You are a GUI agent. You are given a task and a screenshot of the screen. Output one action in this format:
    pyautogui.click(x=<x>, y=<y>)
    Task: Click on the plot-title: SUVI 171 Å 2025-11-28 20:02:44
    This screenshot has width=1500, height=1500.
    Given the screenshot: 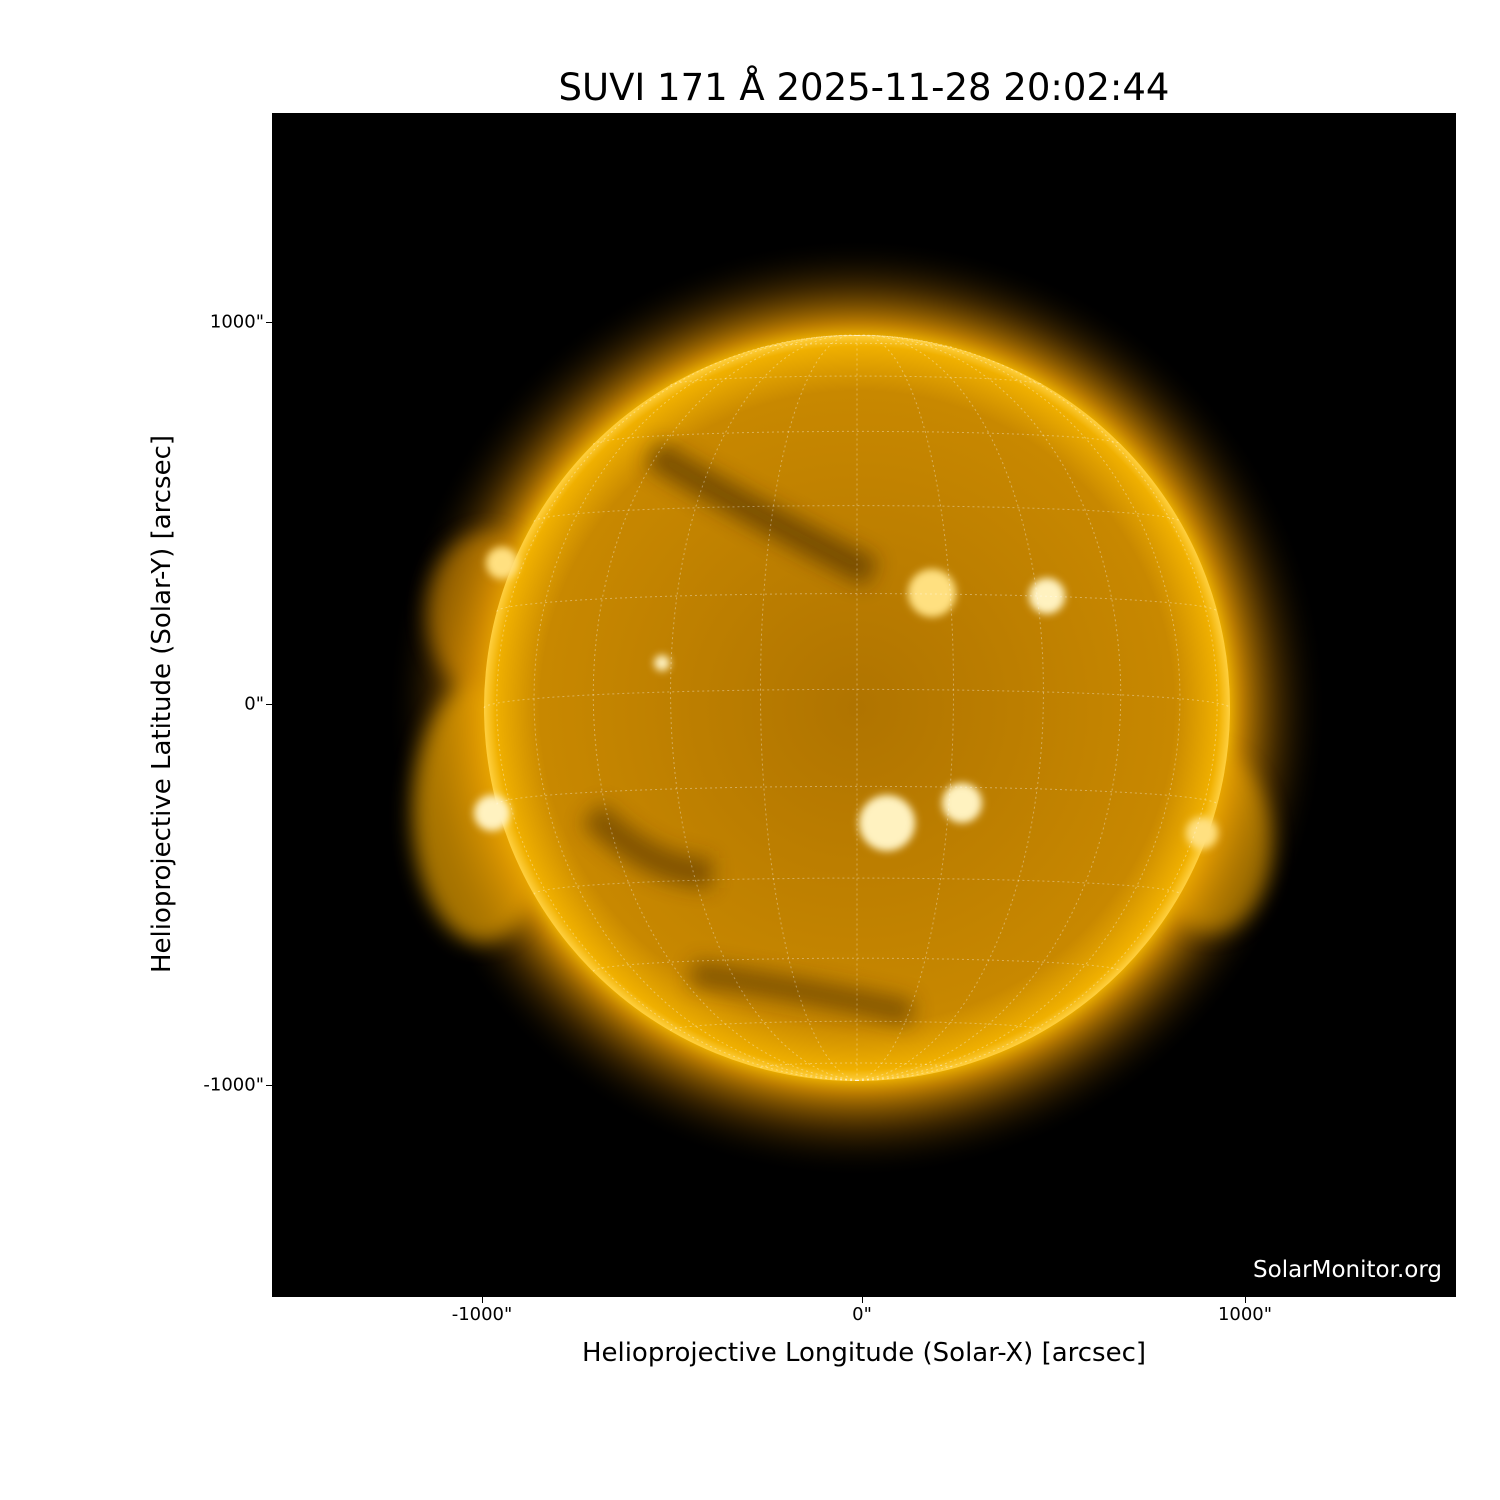 What is the action you would take?
    pyautogui.click(x=864, y=87)
    